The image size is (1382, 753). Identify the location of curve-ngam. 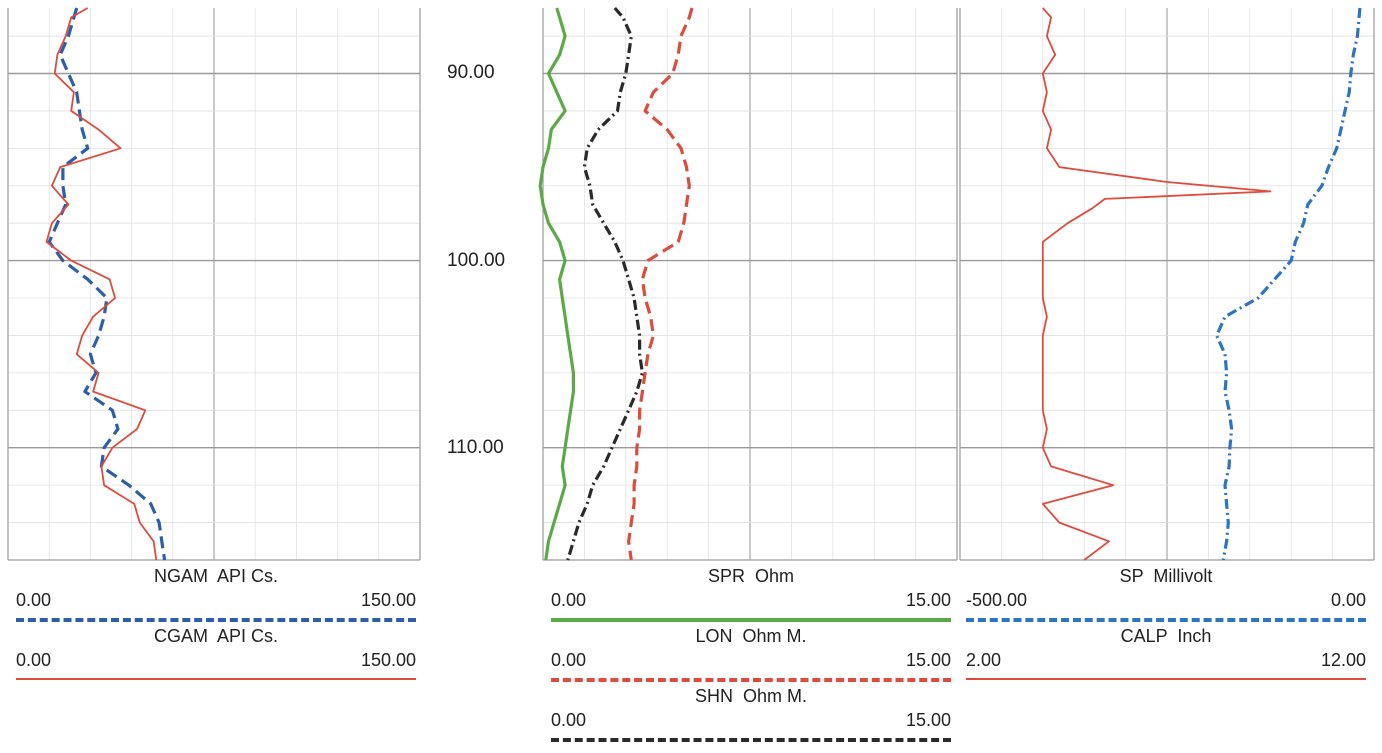
(107, 284).